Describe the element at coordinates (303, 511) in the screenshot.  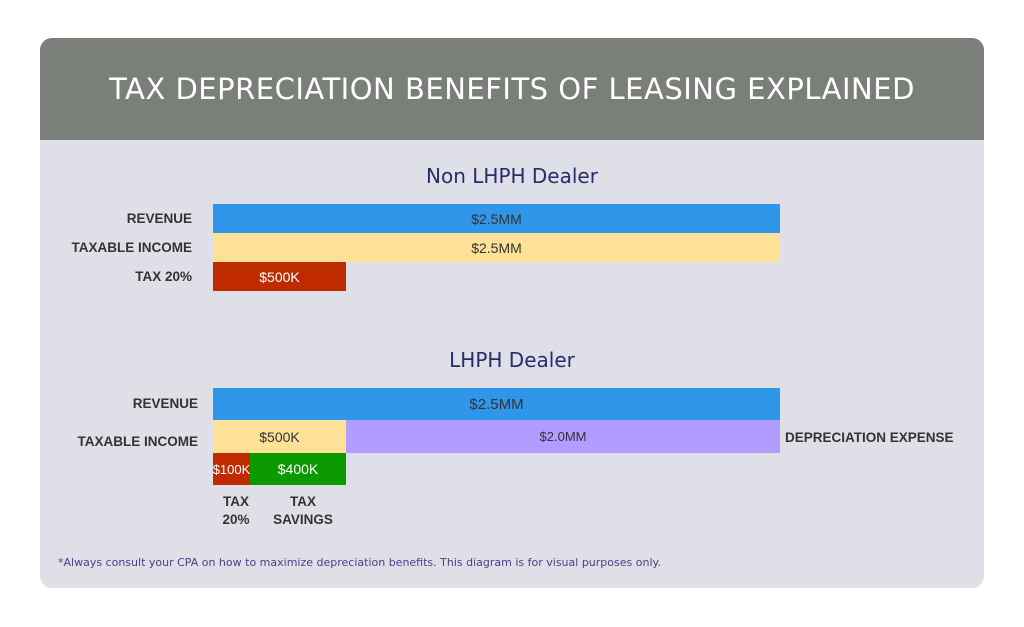
I see `label-tax-savings: TAX SAVINGS` at that location.